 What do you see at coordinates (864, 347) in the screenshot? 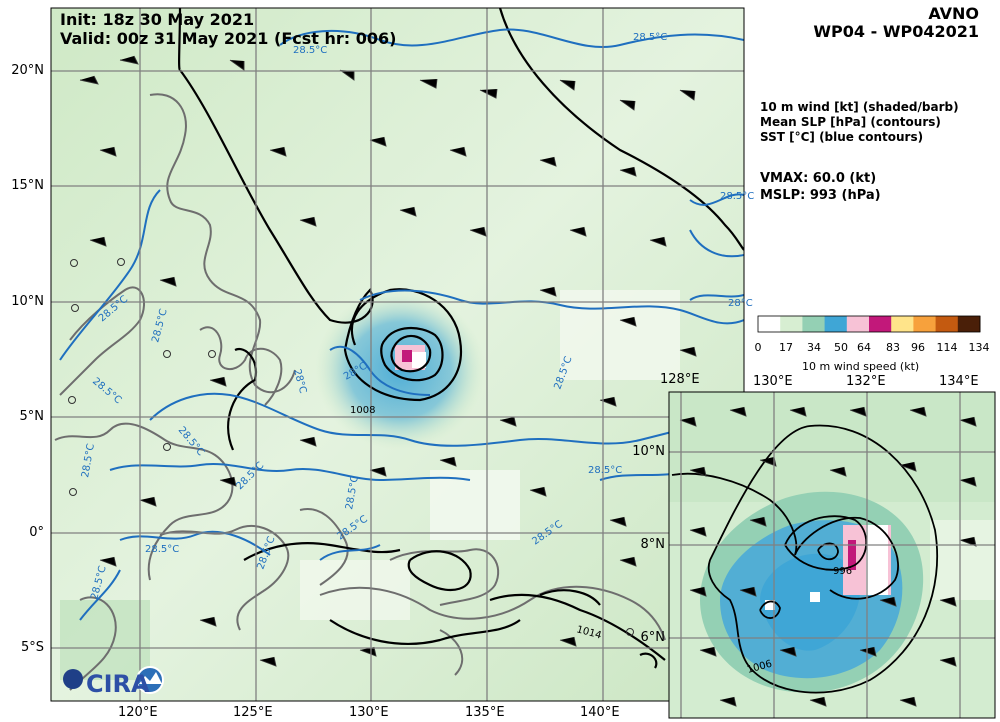
I see `colorbar-tick: 64` at bounding box center [864, 347].